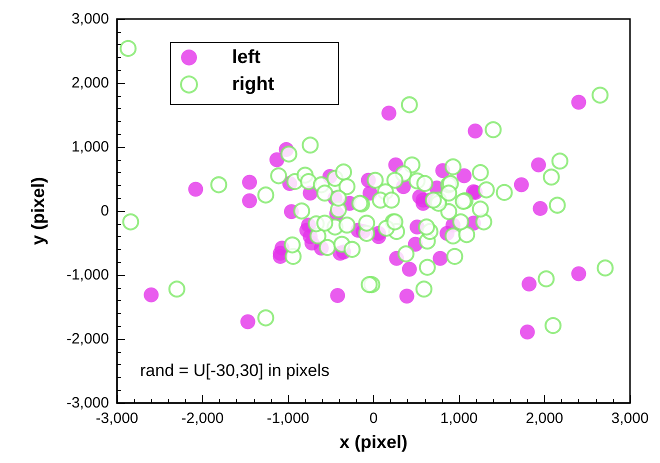 This screenshot has width=660, height=463. What do you see at coordinates (90, 147) in the screenshot?
I see `y-tick-label: 1,000` at bounding box center [90, 147].